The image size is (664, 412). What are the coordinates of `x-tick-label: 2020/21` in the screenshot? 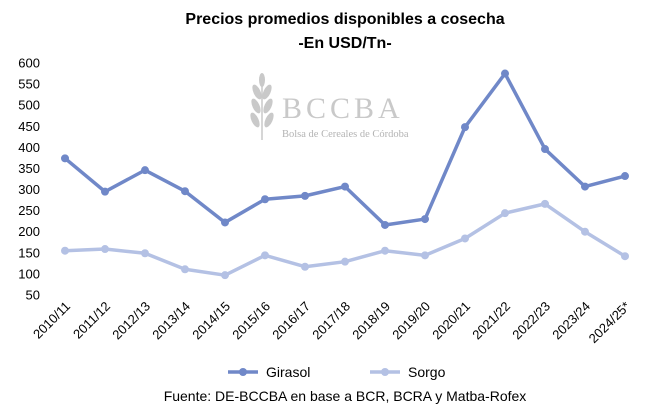 It's located at (451, 321).